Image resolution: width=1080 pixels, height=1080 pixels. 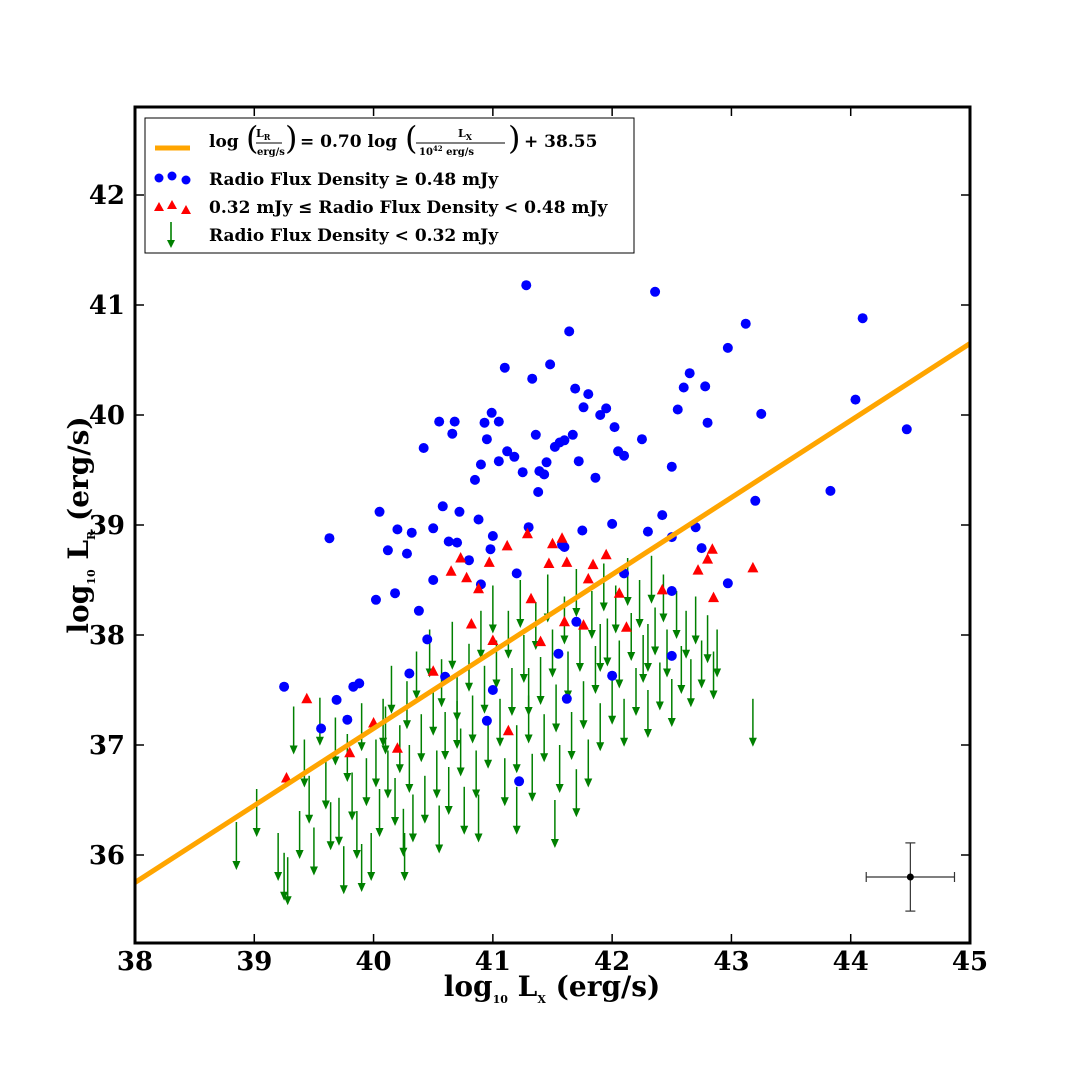 What do you see at coordinates (107, 746) in the screenshot?
I see `y-tick-label: 37` at bounding box center [107, 746].